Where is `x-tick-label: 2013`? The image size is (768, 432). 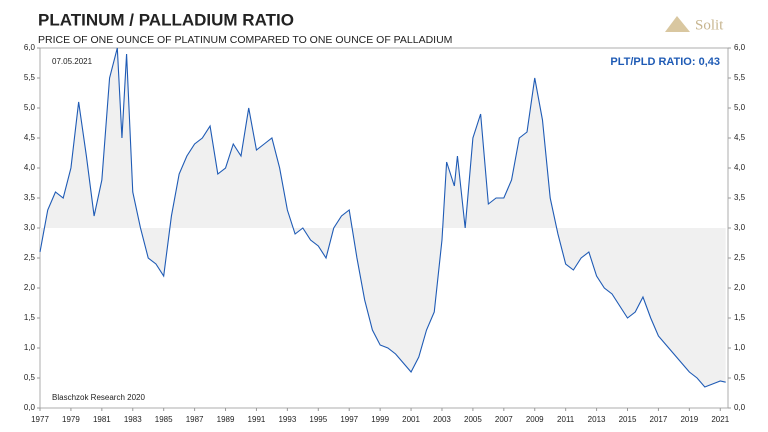
x-tick-label: 2013 is located at coordinates (597, 419).